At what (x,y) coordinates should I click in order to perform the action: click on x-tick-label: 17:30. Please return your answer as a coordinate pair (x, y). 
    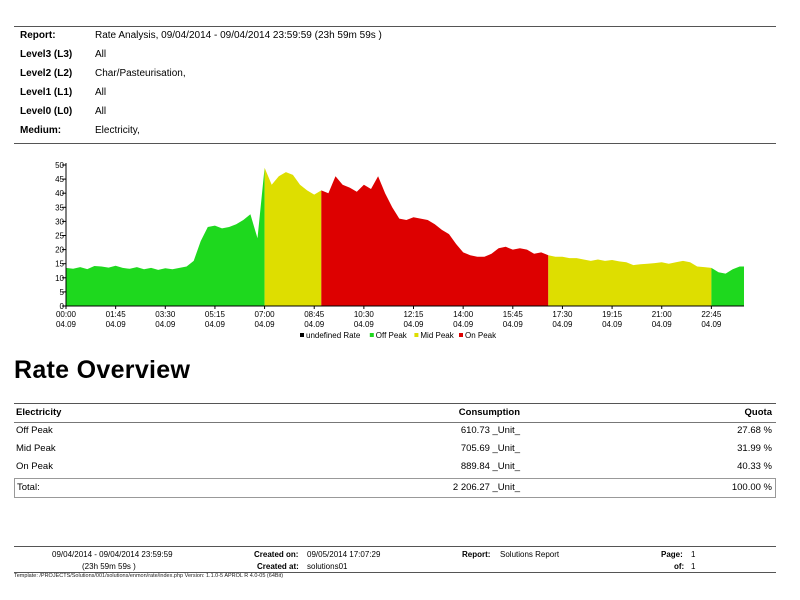
    Looking at the image, I should click on (562, 314).